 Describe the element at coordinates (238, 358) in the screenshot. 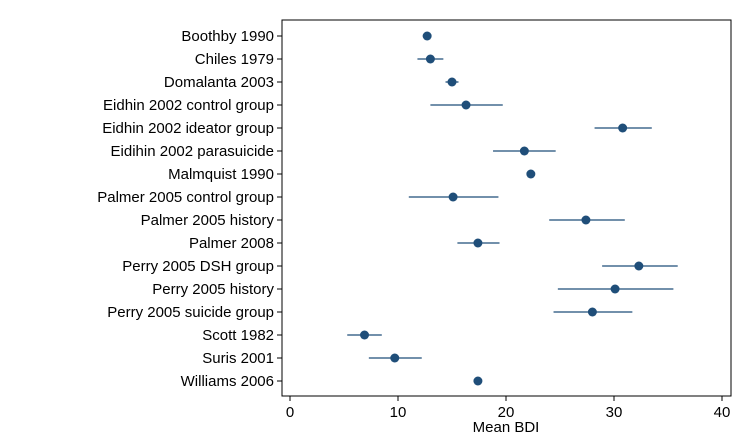

I see `row-label: Suris 2001` at that location.